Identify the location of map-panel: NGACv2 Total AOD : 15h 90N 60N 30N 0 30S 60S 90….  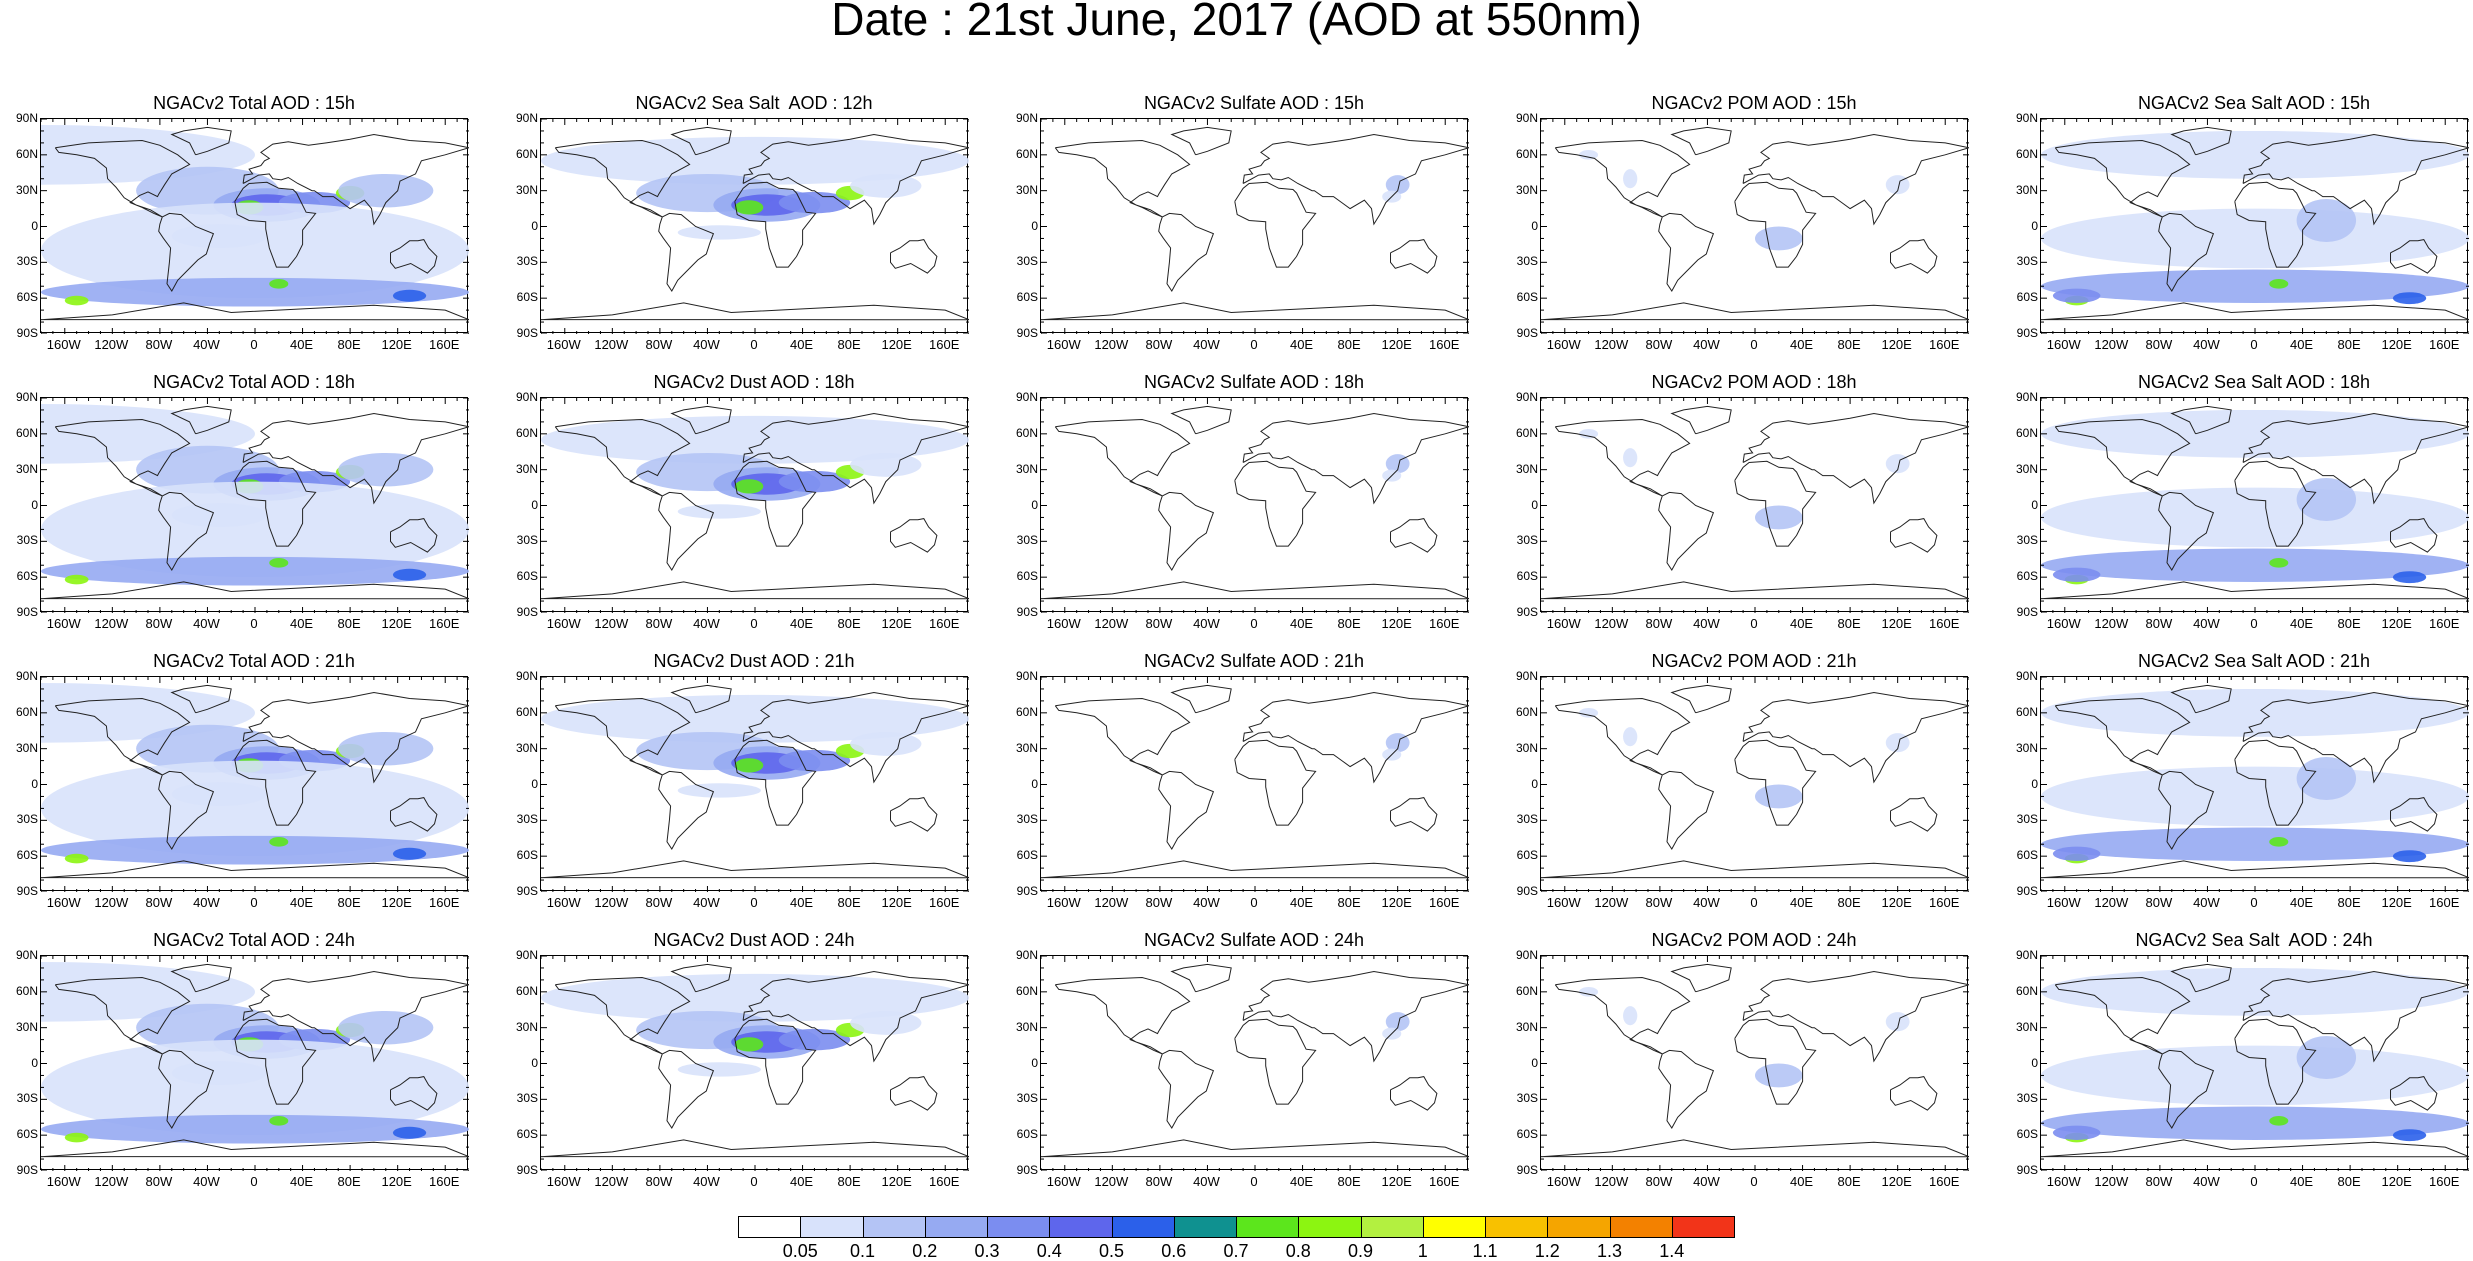
(242, 222).